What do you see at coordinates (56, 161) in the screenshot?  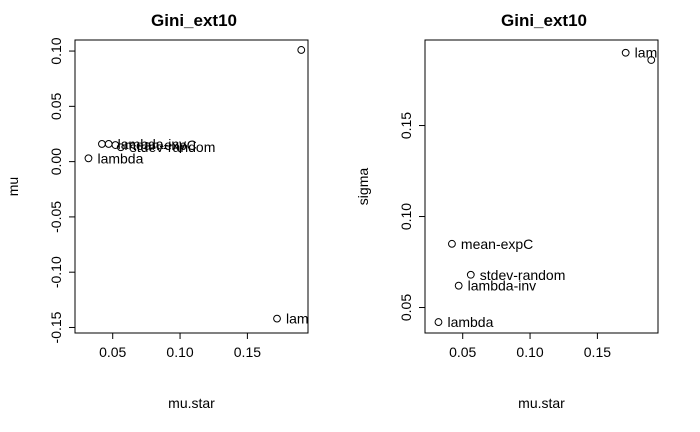 I see `y-tick-label: 0.00` at bounding box center [56, 161].